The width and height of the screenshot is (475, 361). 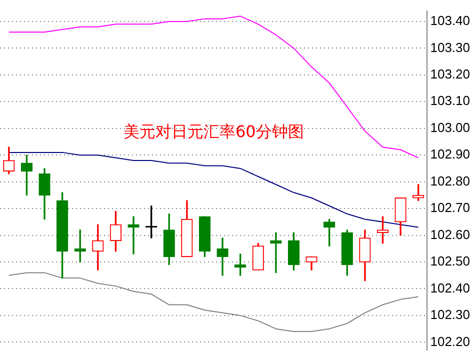 What do you see at coordinates (450, 261) in the screenshot?
I see `y-tick-label: 102.50` at bounding box center [450, 261].